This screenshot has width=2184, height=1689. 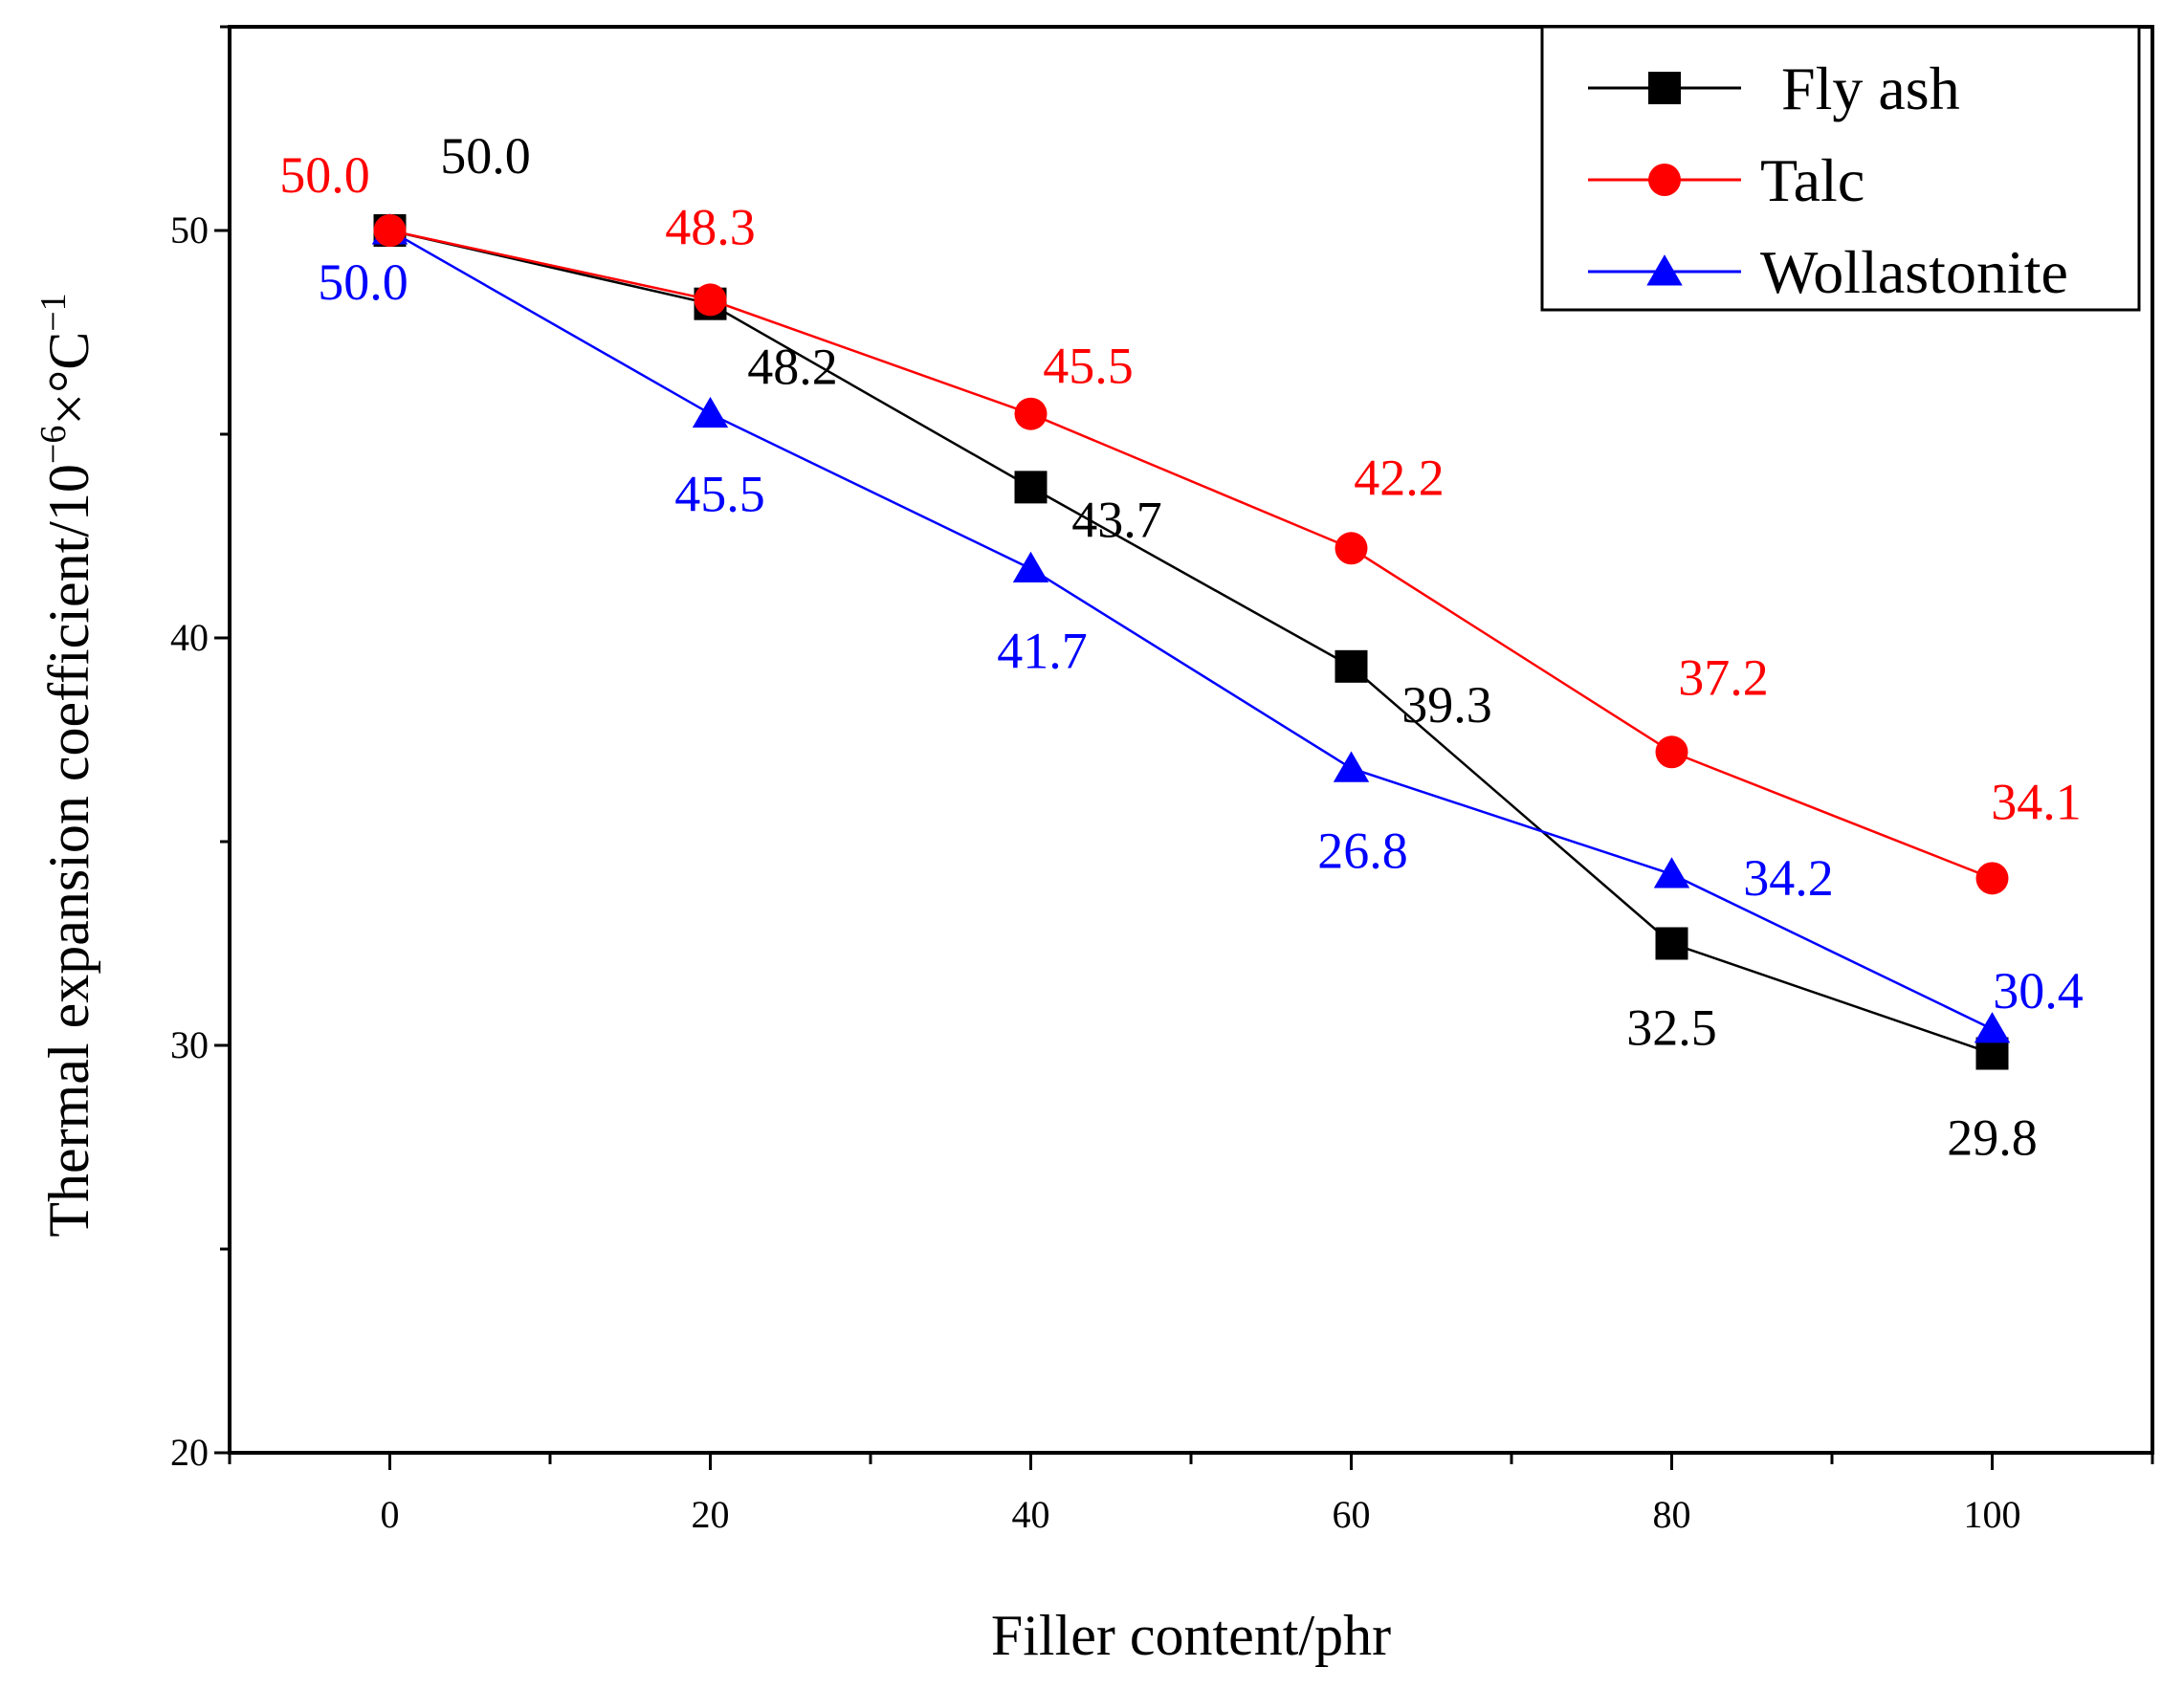 I want to click on data-label: 43.7, so click(x=1116, y=519).